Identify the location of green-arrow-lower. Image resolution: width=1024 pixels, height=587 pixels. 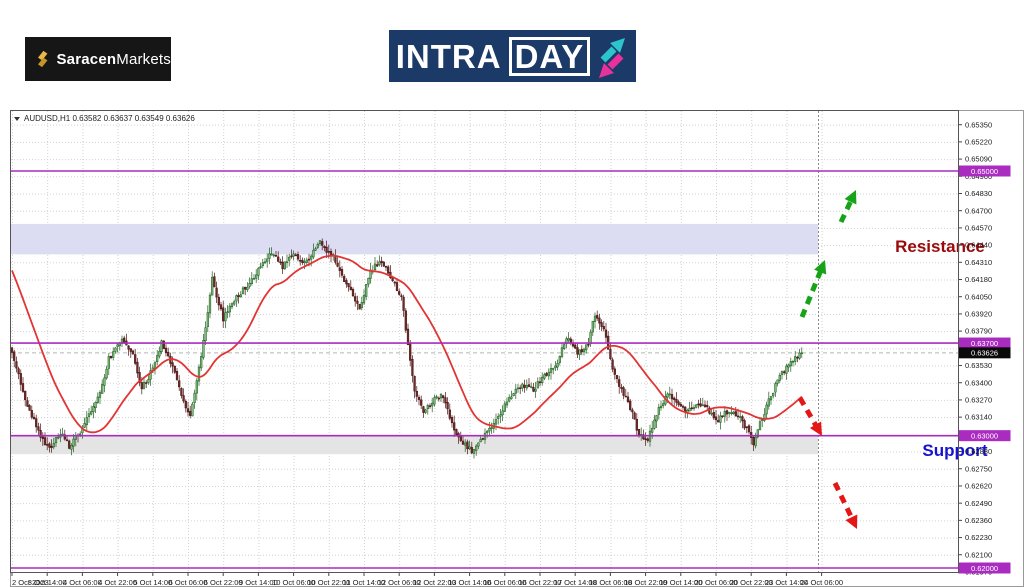
(813, 289).